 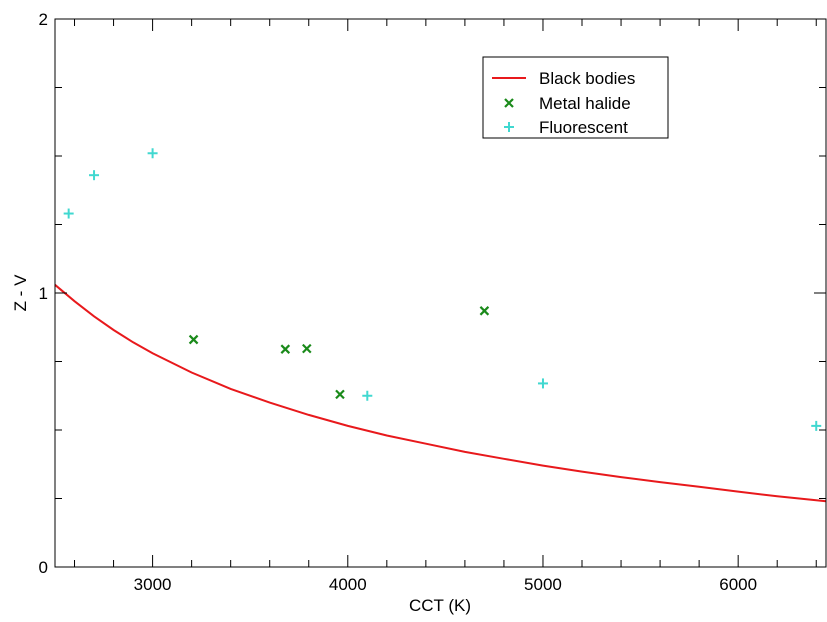 What do you see at coordinates (43, 19) in the screenshot?
I see `y-tick-label: 2` at bounding box center [43, 19].